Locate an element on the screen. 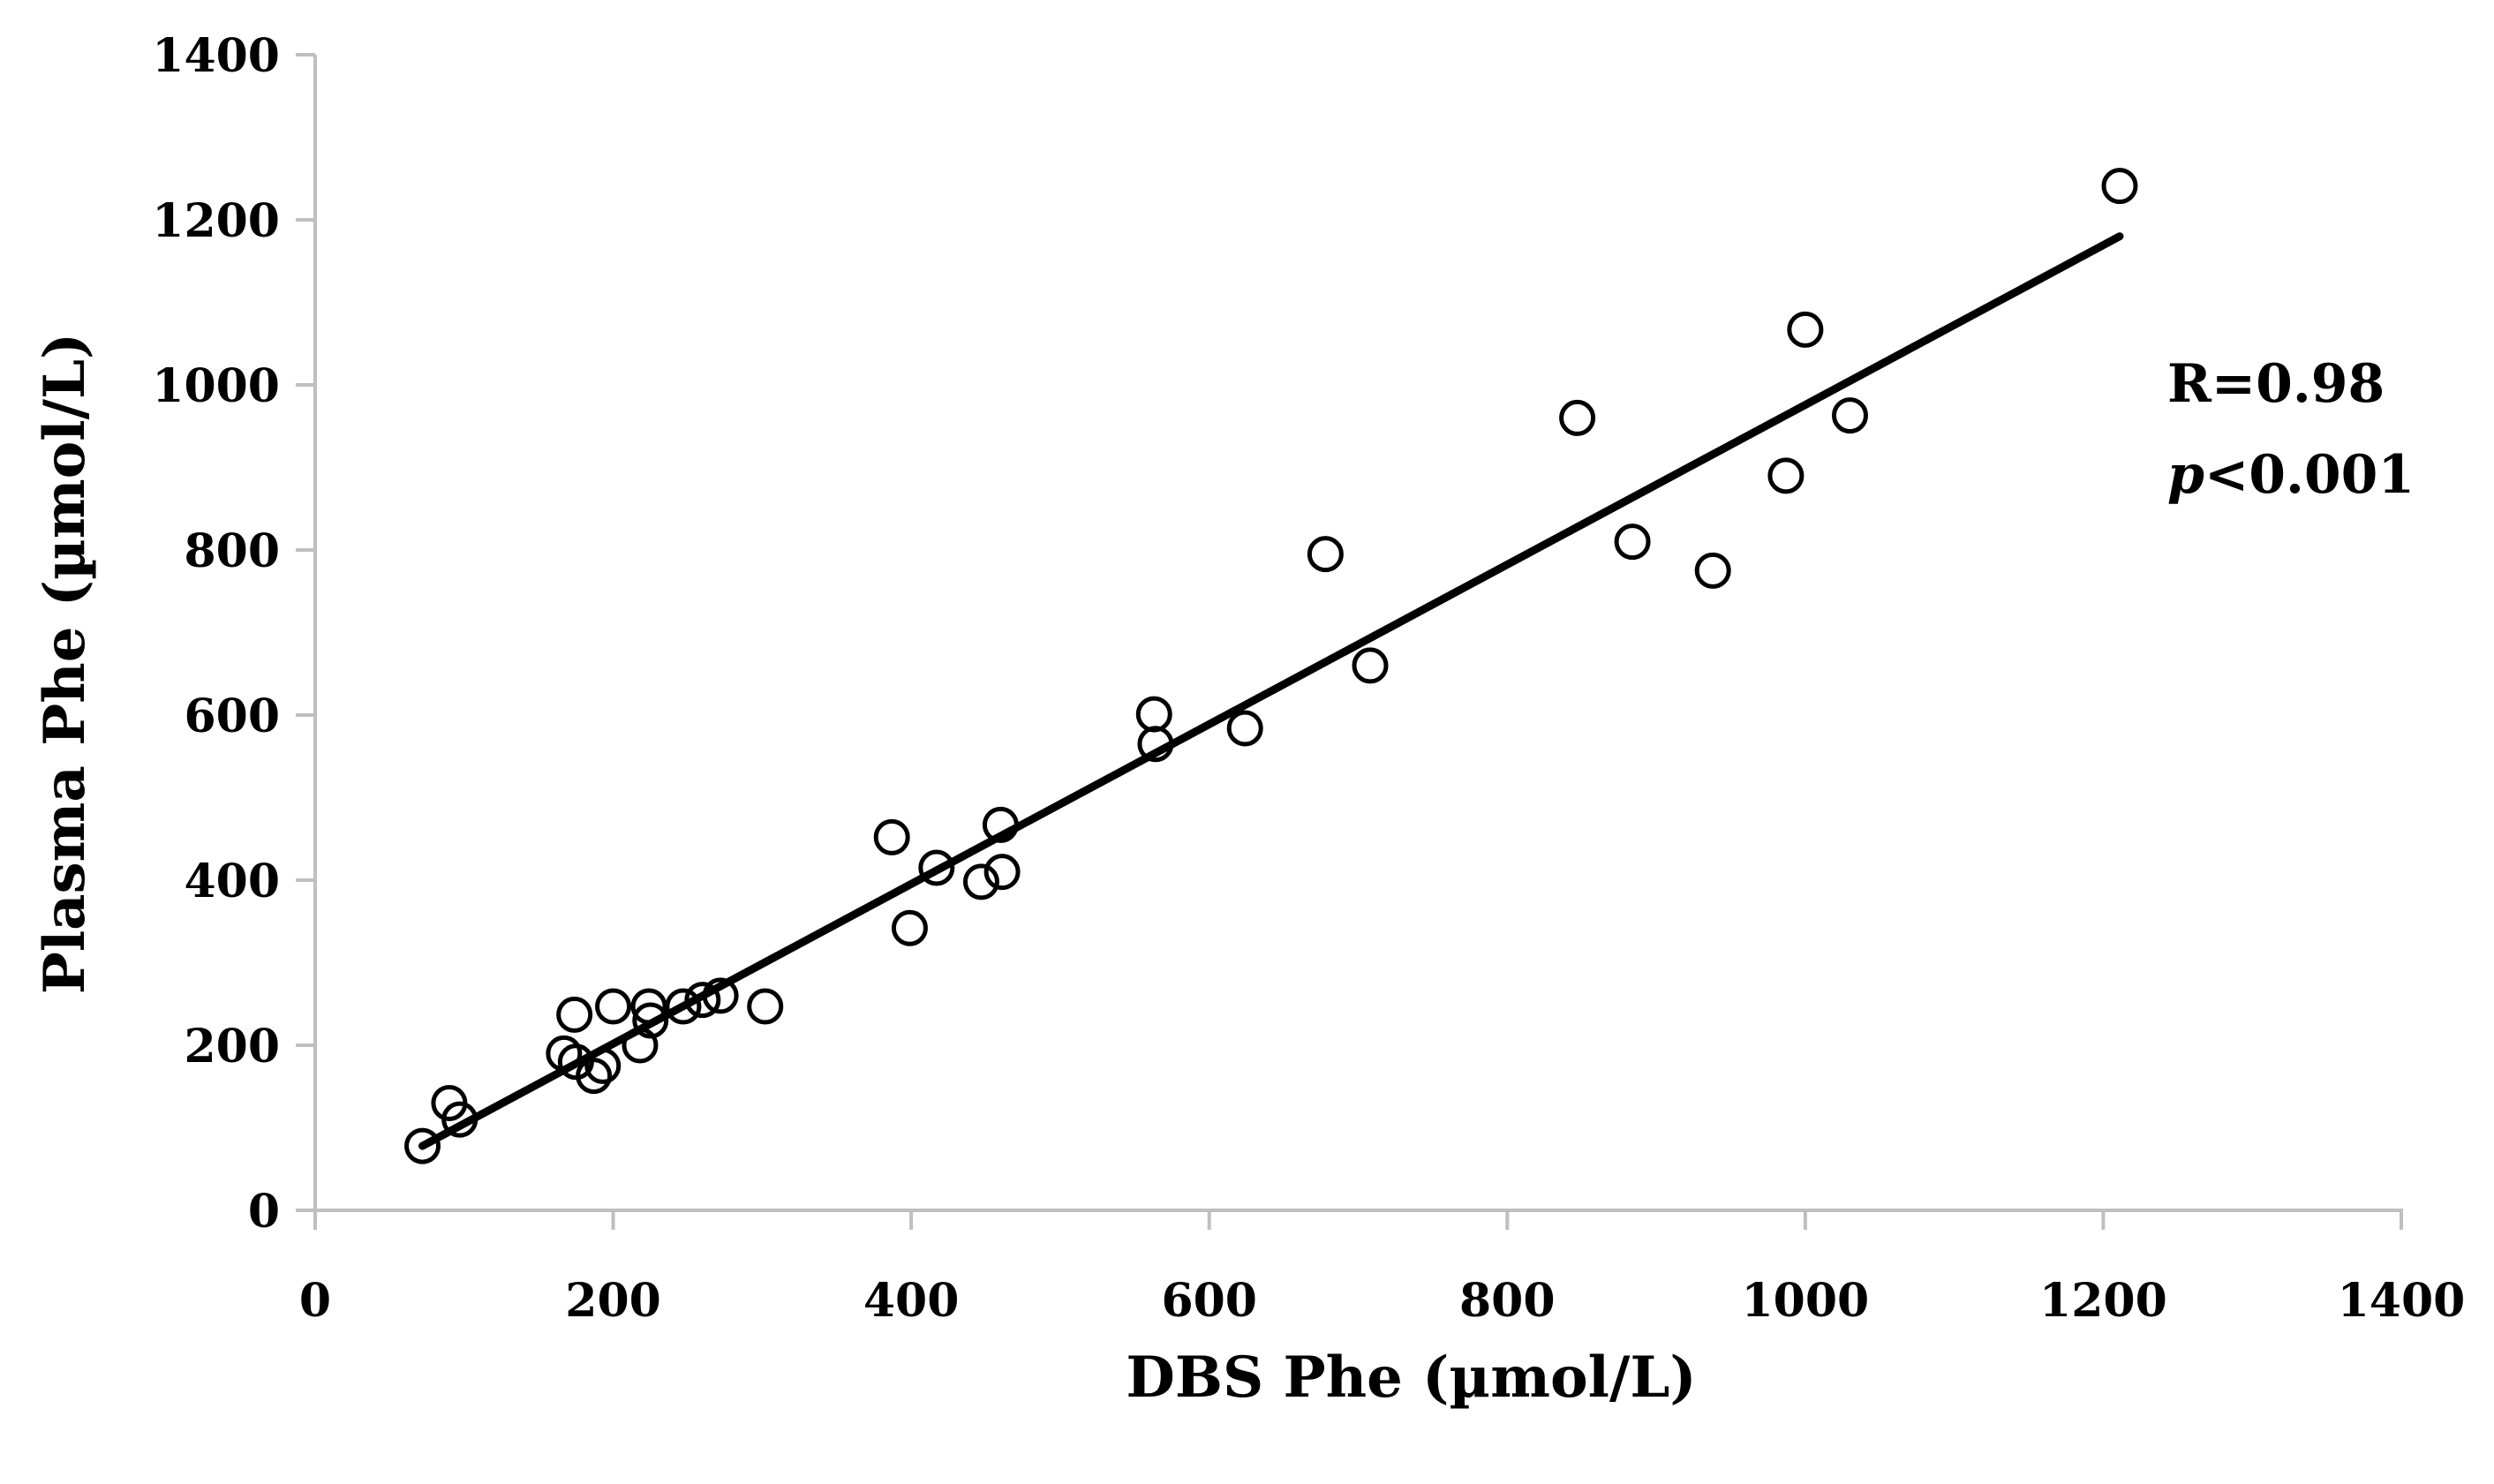 The width and height of the screenshot is (2494, 1484). p-symbol: p is located at coordinates (2185, 475).